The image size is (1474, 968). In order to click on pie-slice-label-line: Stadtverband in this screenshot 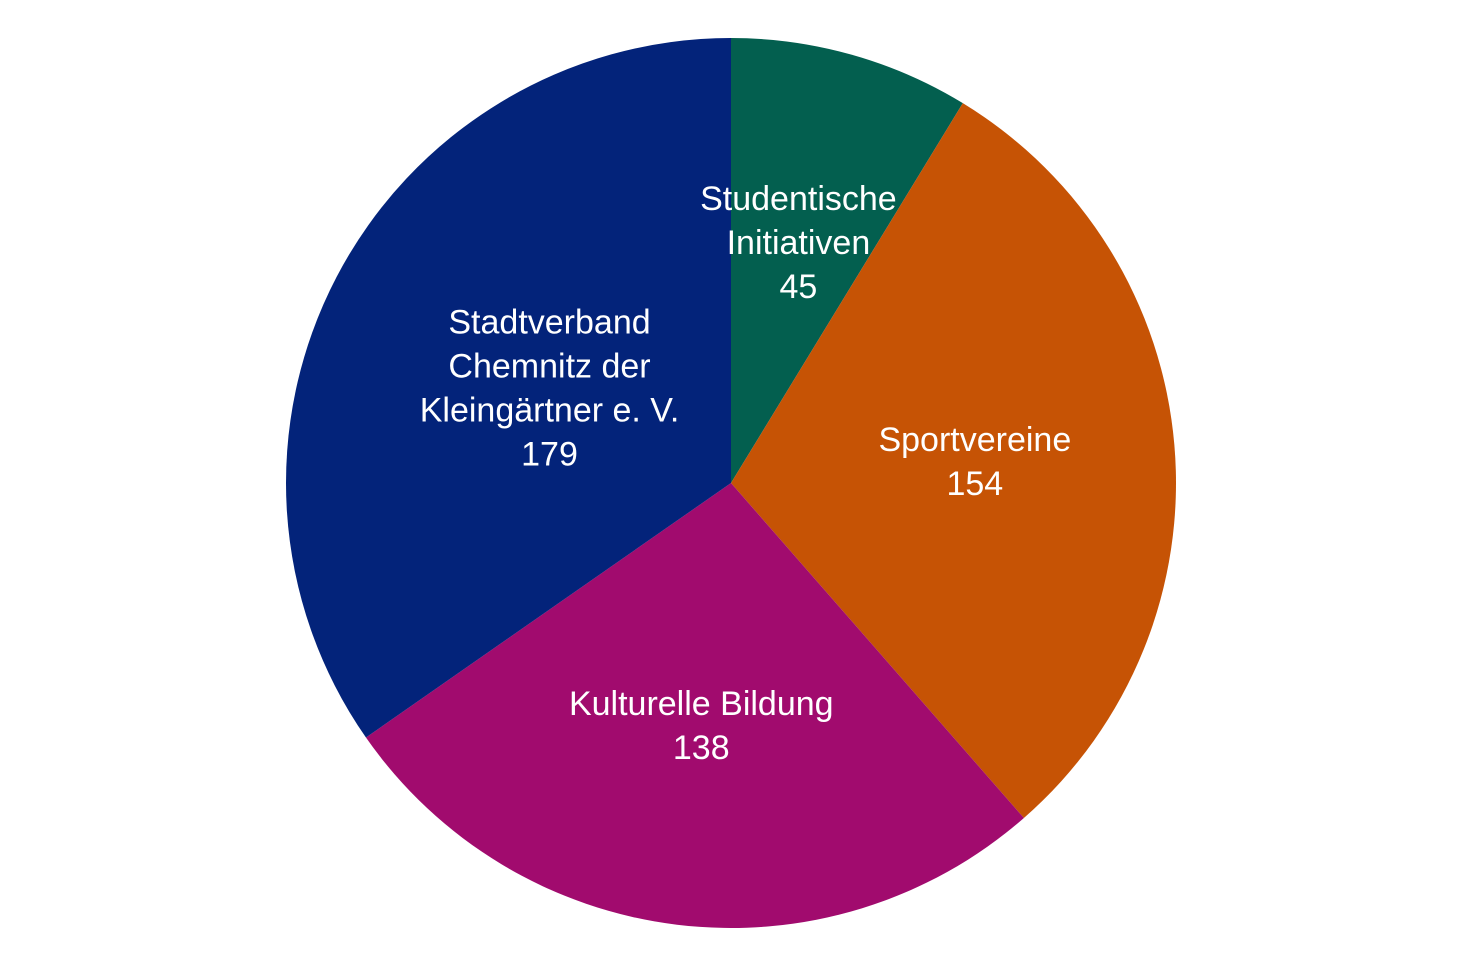, I will do `click(549, 322)`.